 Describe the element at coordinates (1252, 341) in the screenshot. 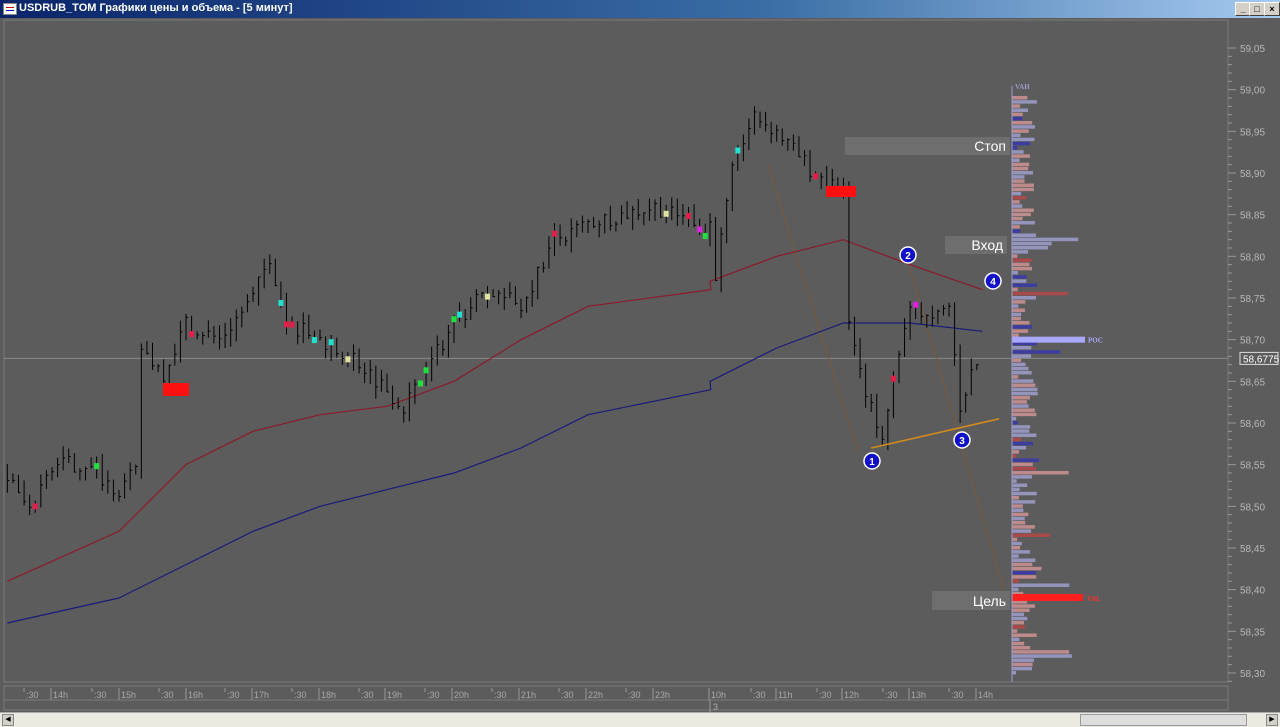

I see `y-tick-label: 58,70` at that location.